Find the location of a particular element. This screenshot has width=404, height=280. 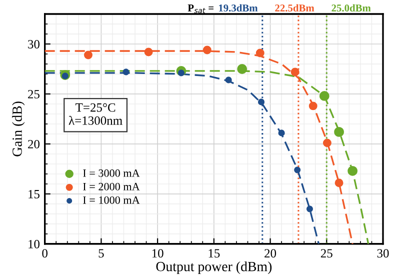

x-tick-label: 5 is located at coordinates (101, 253).